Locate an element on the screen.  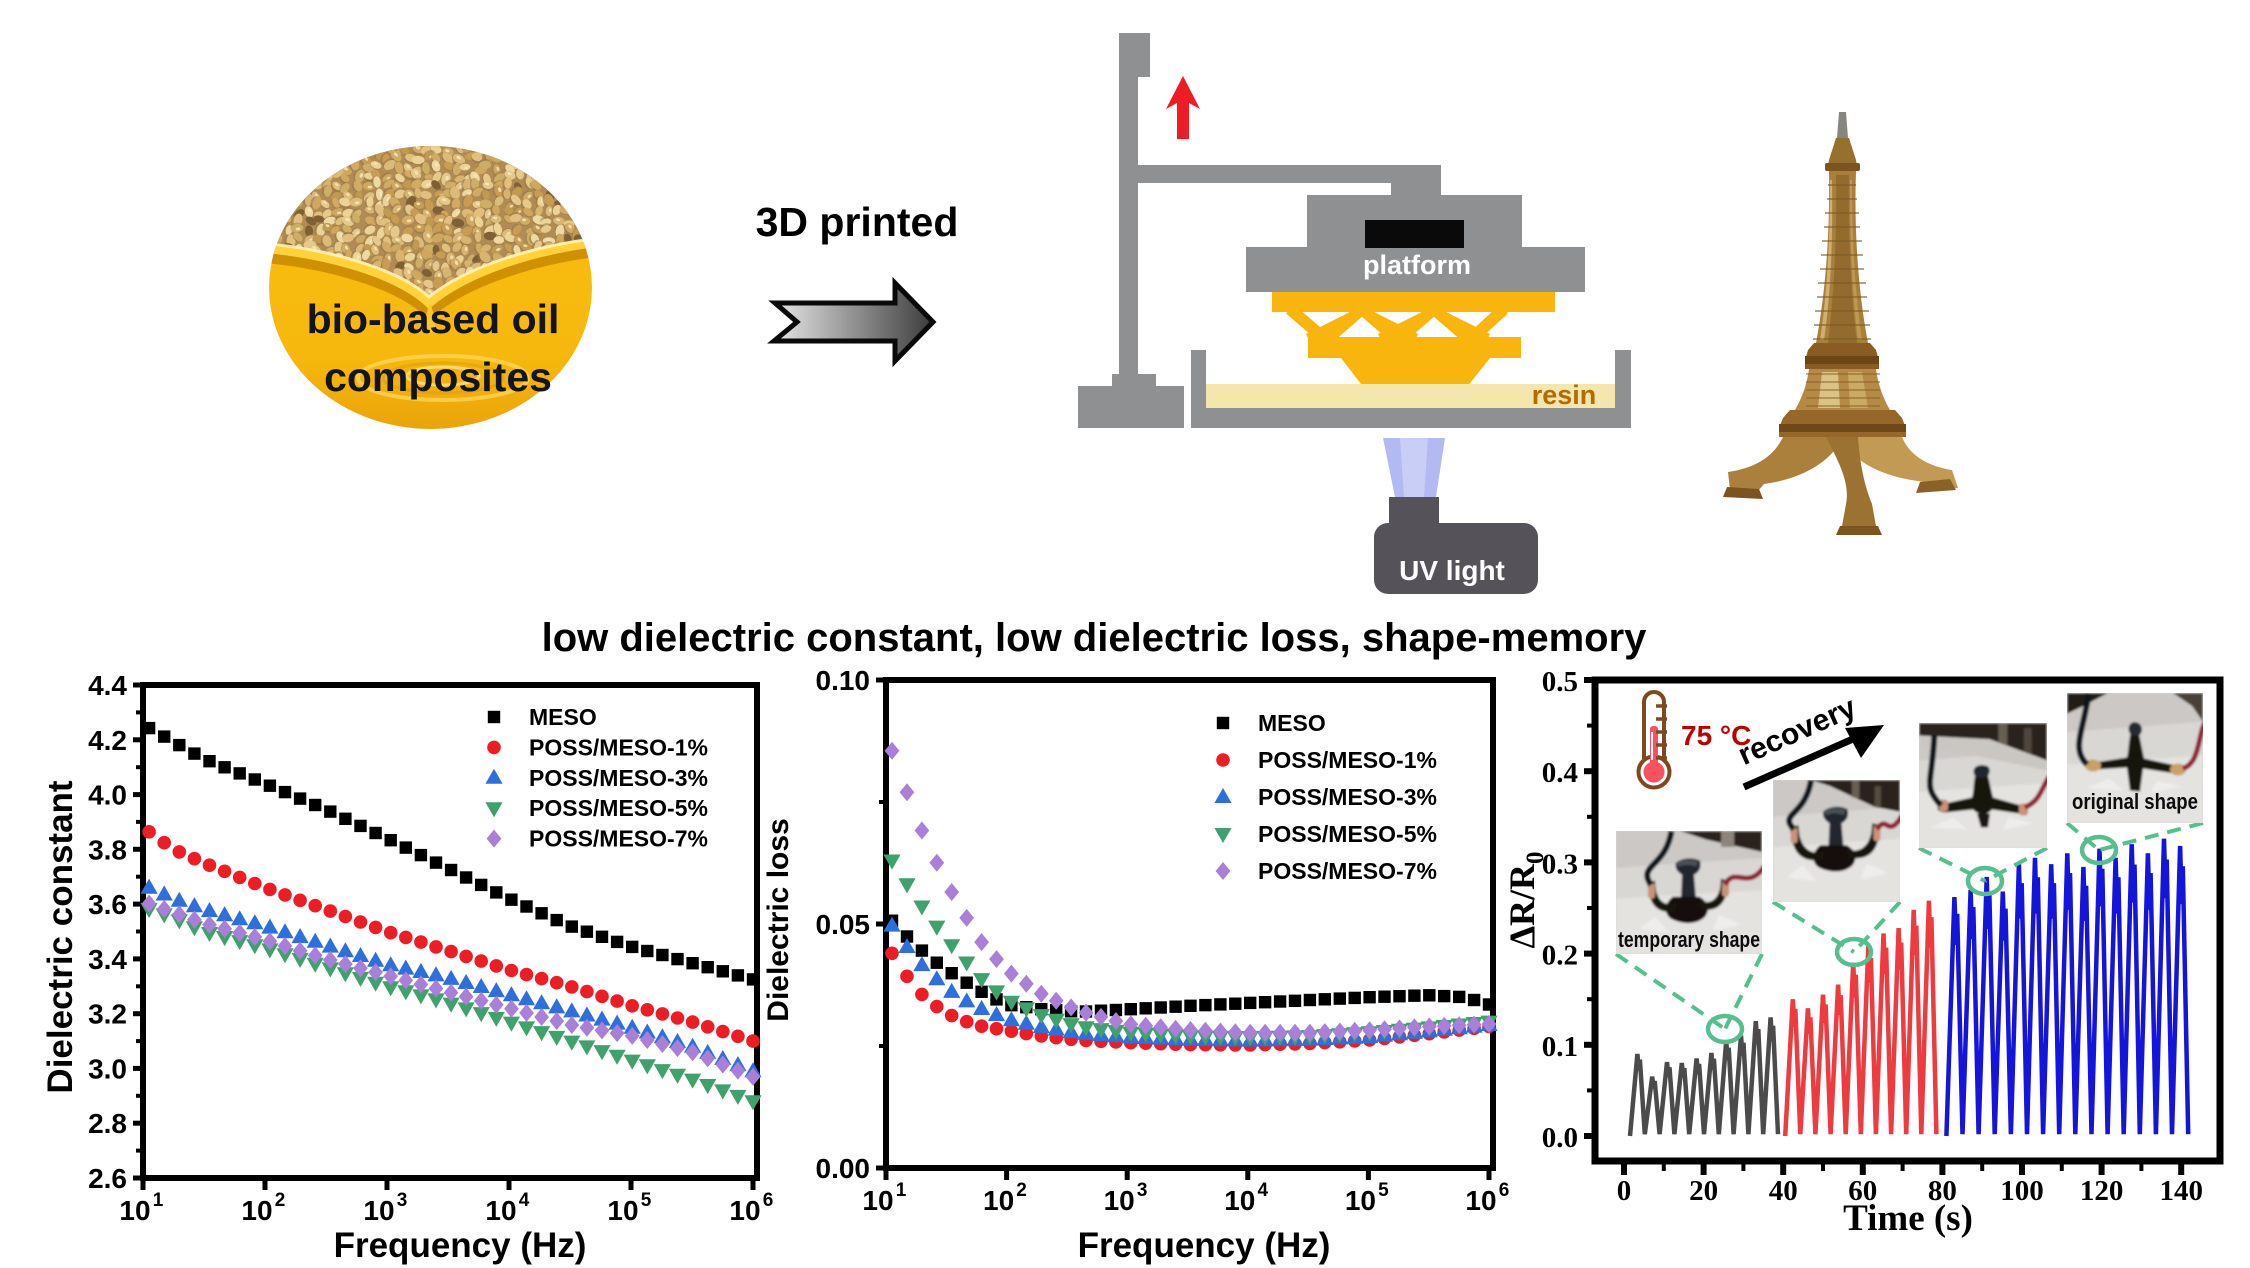
svg-text: 0.3 is located at coordinates (1560, 864).